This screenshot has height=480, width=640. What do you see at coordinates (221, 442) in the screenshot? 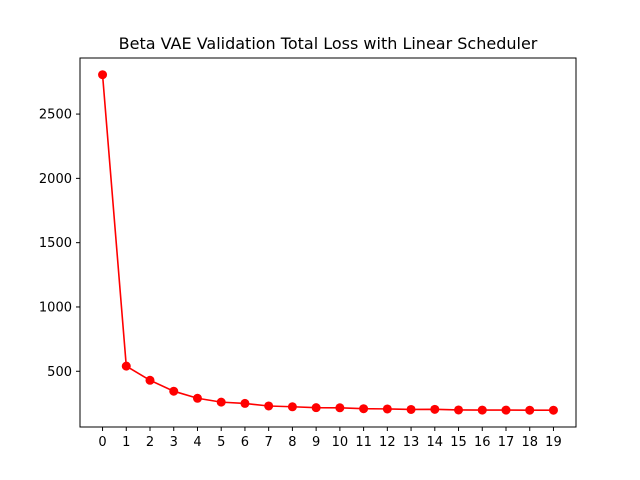
I see `x-tick-label: 5` at bounding box center [221, 442].